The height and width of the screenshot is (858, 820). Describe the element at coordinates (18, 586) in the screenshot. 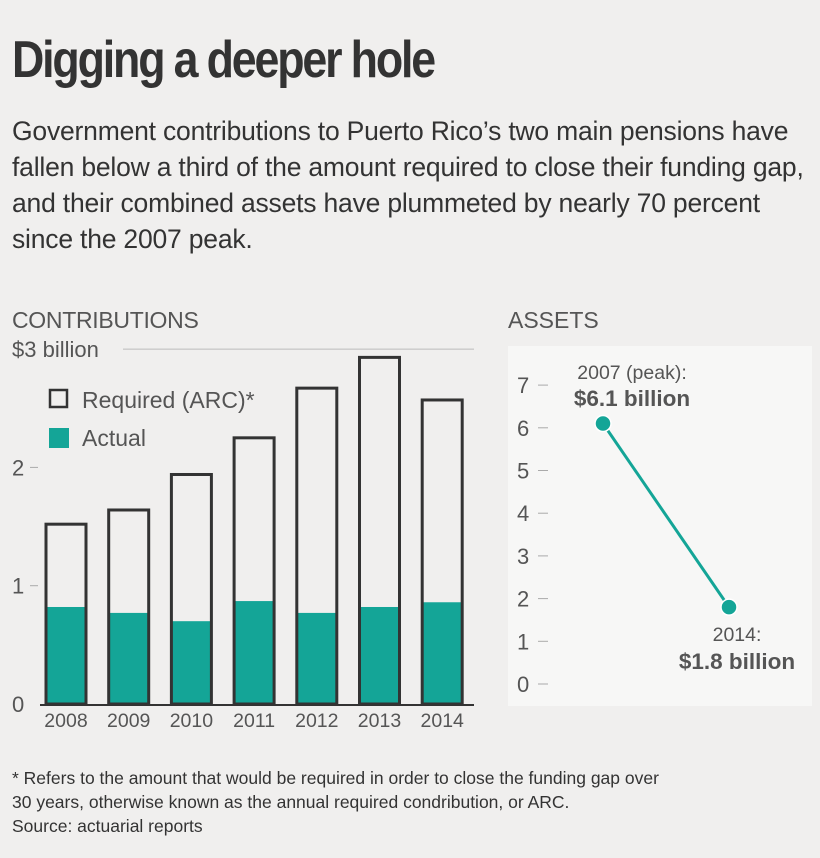

I see `y-tick-label: 1` at that location.